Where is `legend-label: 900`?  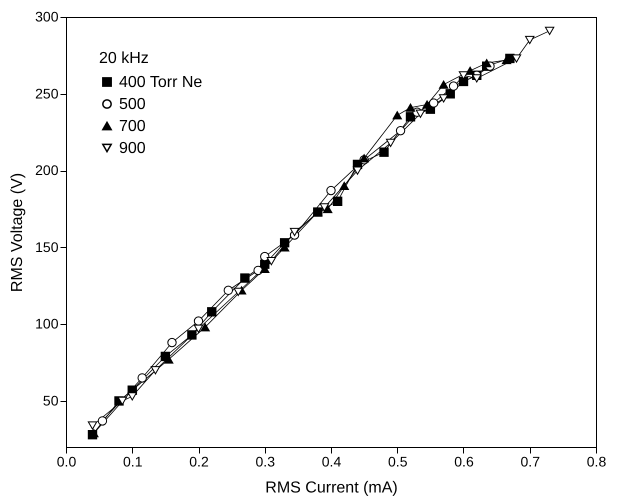
legend-label: 900 is located at coordinates (132, 148).